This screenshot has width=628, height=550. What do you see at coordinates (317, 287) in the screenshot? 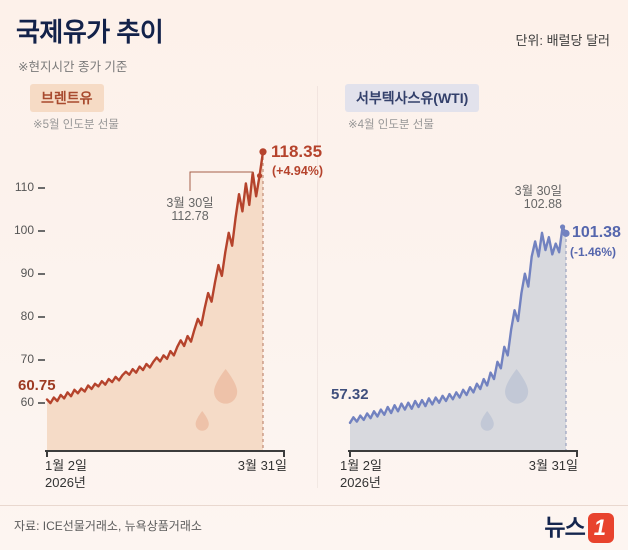
I see `panel-divider` at bounding box center [317, 287].